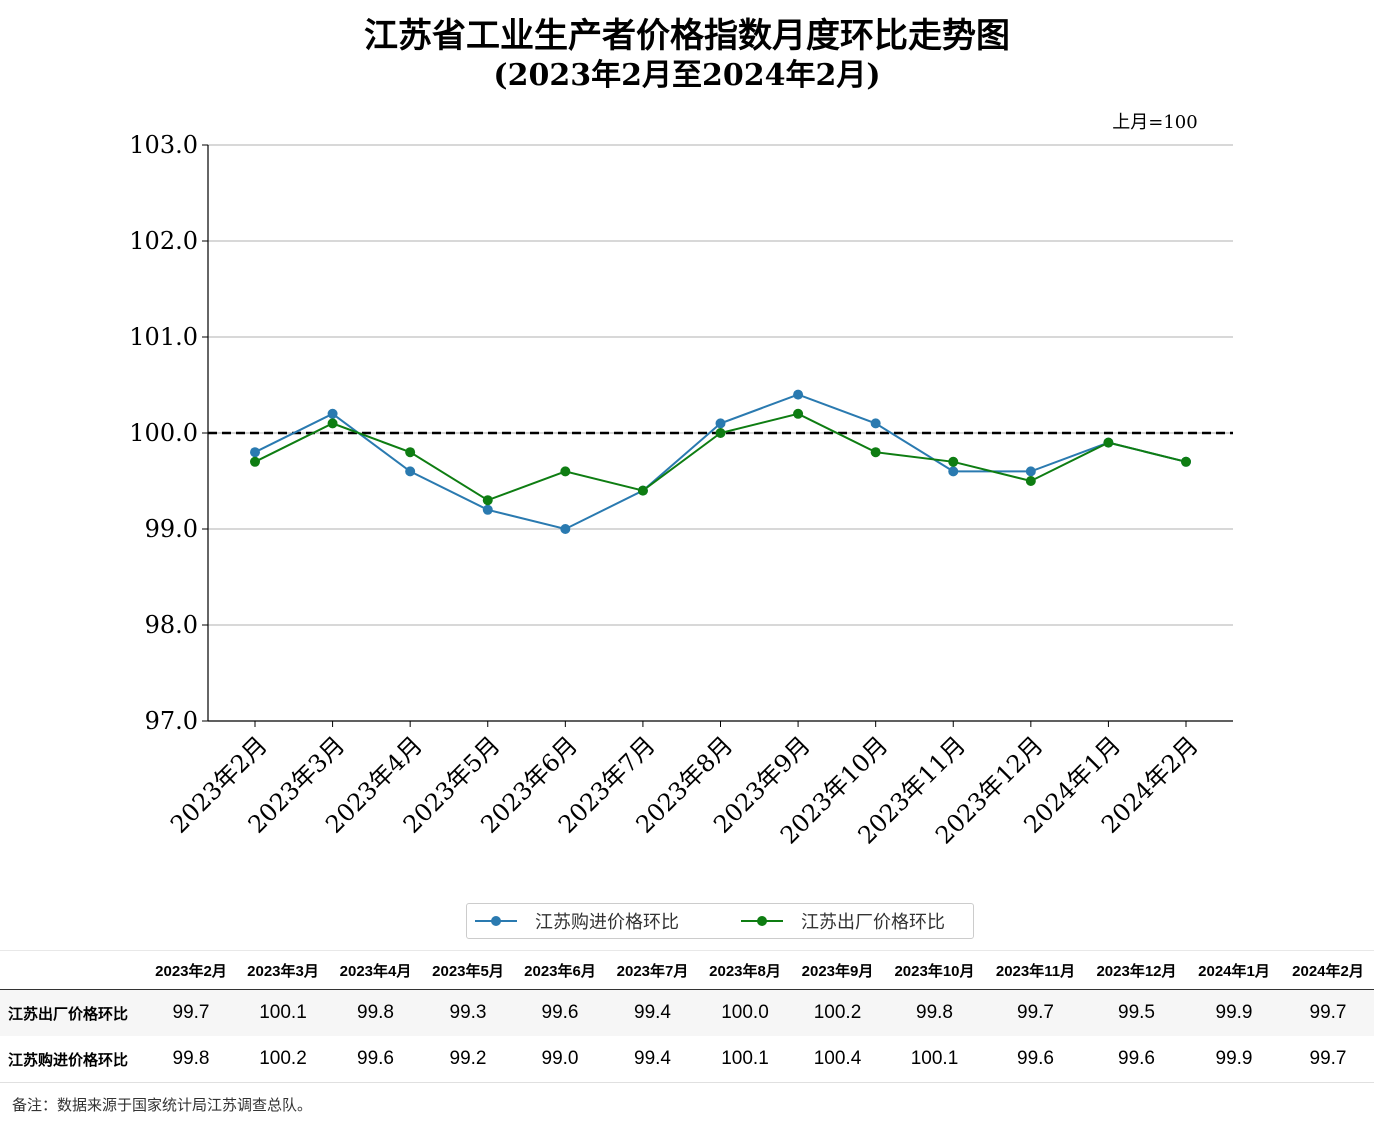 This screenshot has height=1134, width=1374. Describe the element at coordinates (468, 970) in the screenshot. I see `table-header-cell: 2023年5月` at that location.